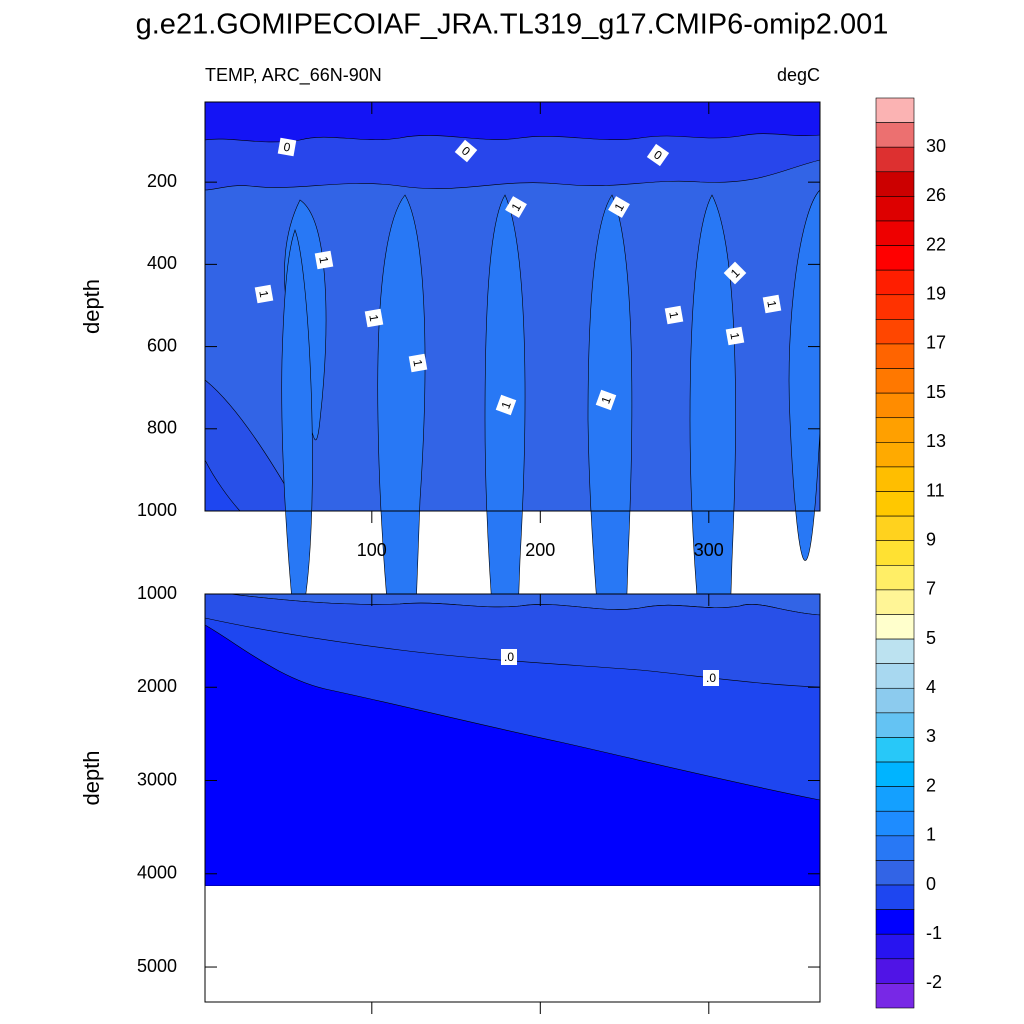  Describe the element at coordinates (157, 686) in the screenshot. I see `y-tick-label: 2000` at that location.